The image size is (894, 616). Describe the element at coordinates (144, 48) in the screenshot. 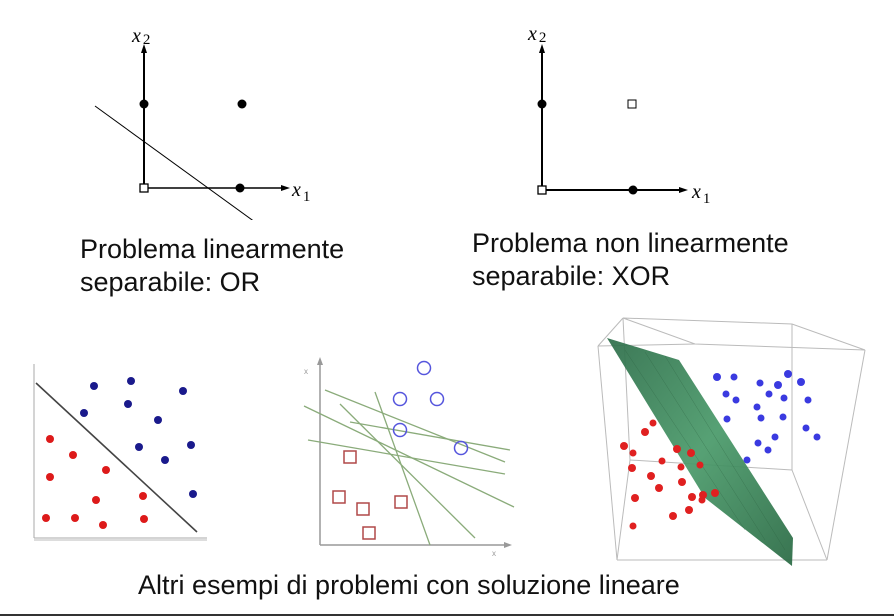

I see `or-y-arrowhead` at that location.